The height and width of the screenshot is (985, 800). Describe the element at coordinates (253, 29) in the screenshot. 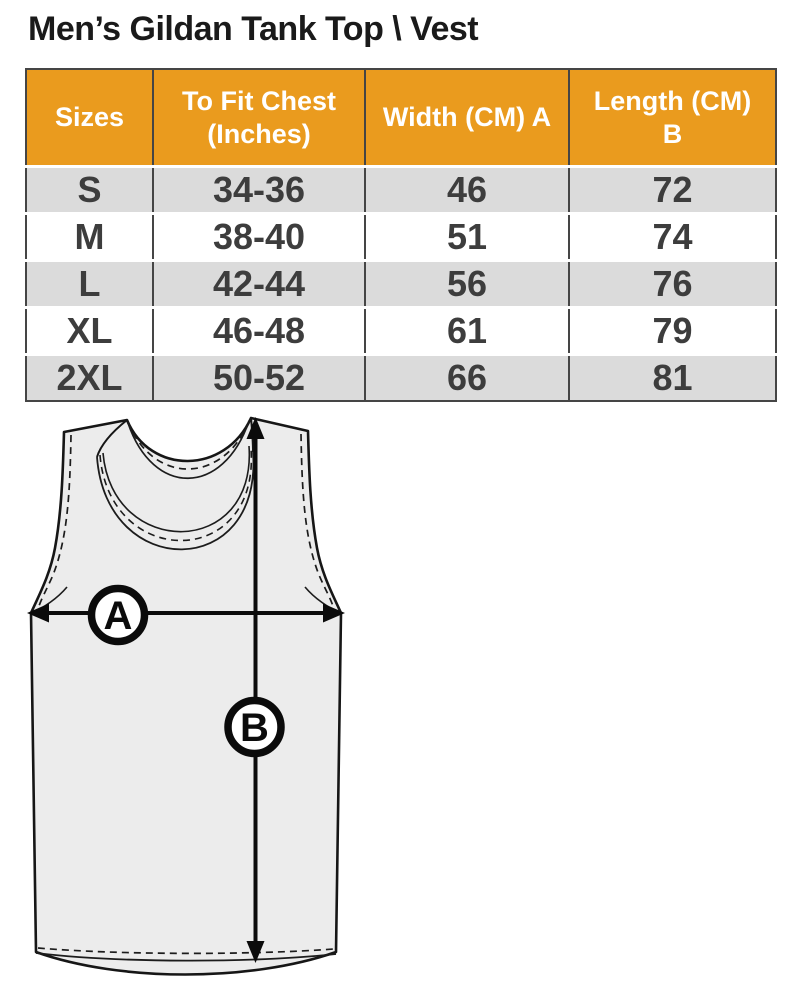

I see `page-title: Men’s Gildan Tank Top \ Vest` at that location.